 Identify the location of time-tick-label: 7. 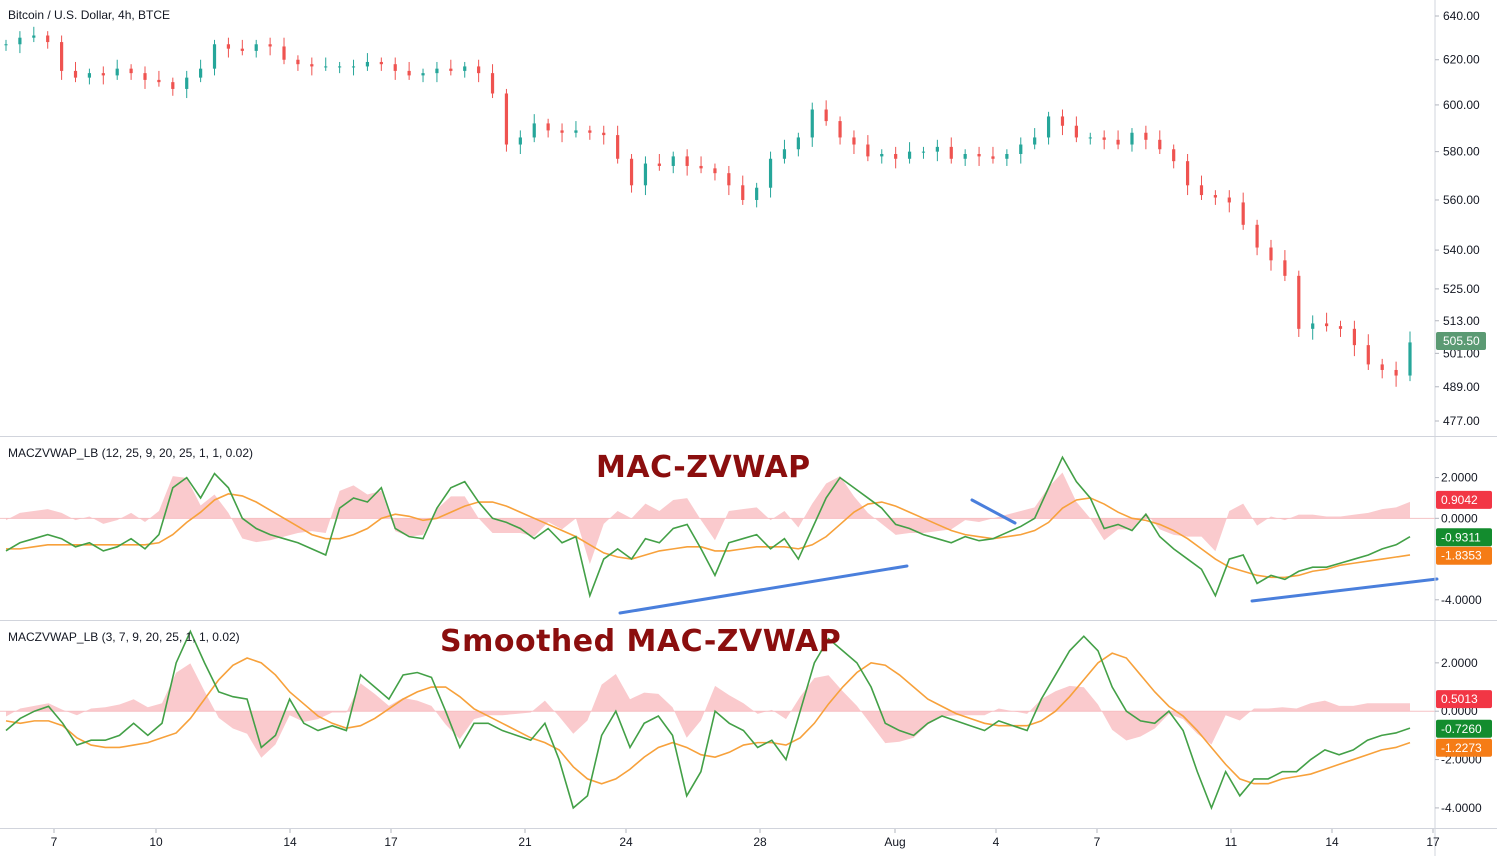
(54, 842).